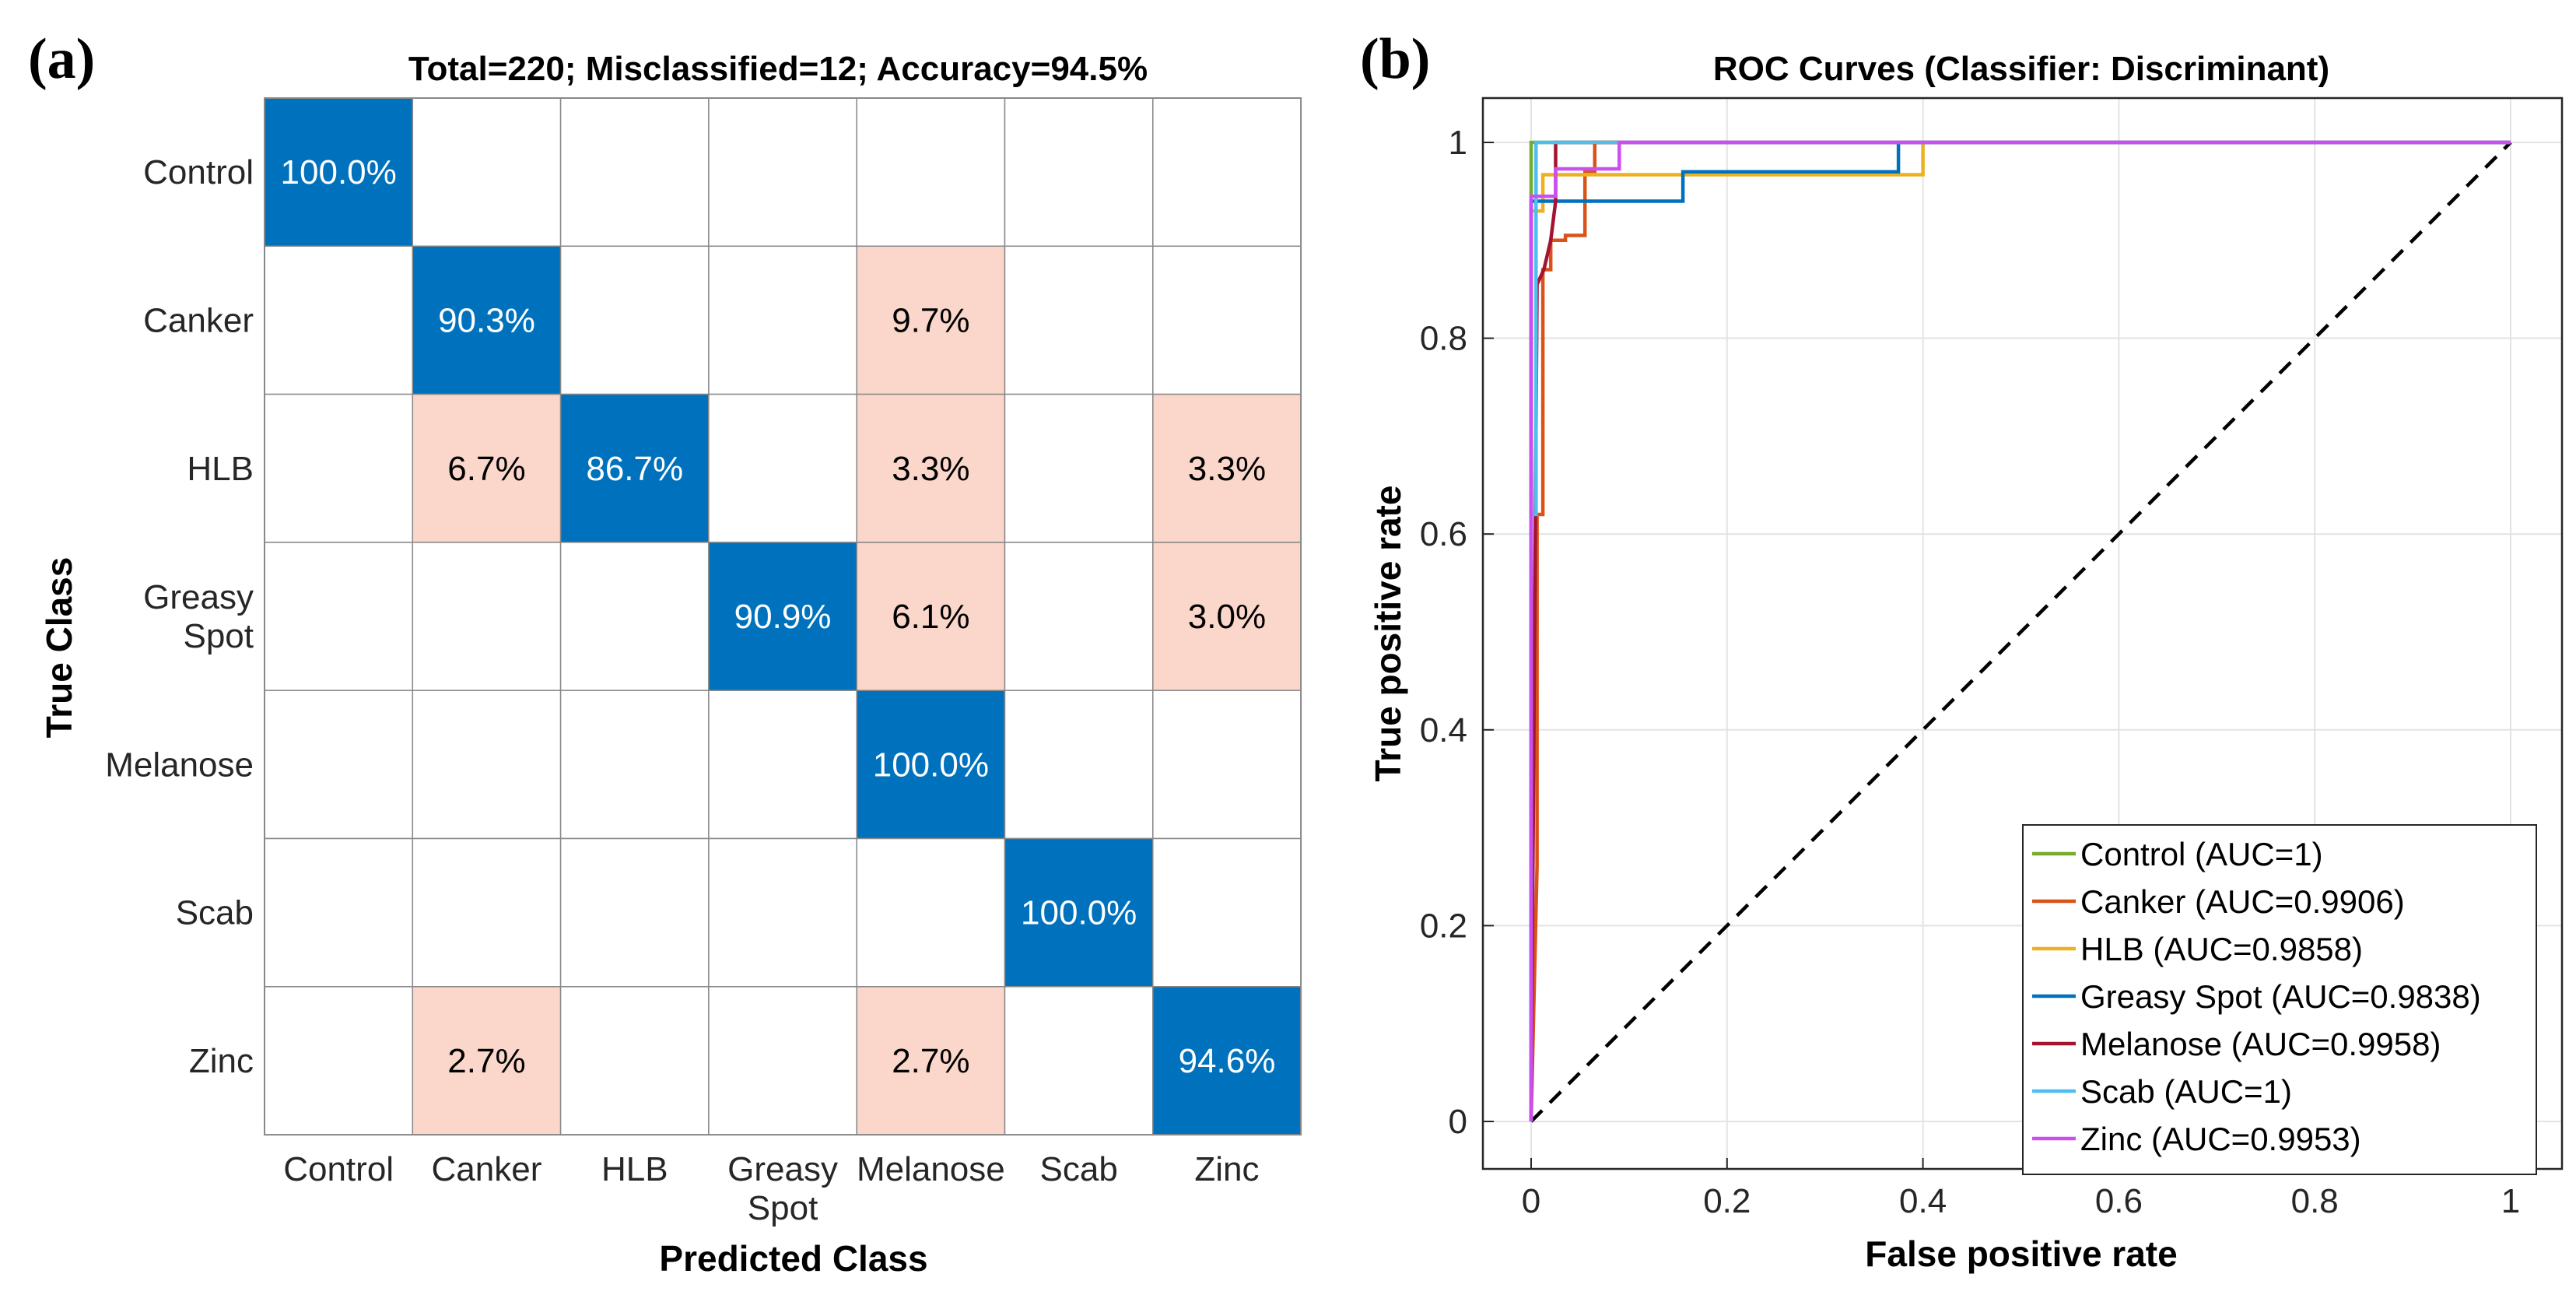 Image resolution: width=2576 pixels, height=1309 pixels. I want to click on panel-b-label: (b), so click(1395, 59).